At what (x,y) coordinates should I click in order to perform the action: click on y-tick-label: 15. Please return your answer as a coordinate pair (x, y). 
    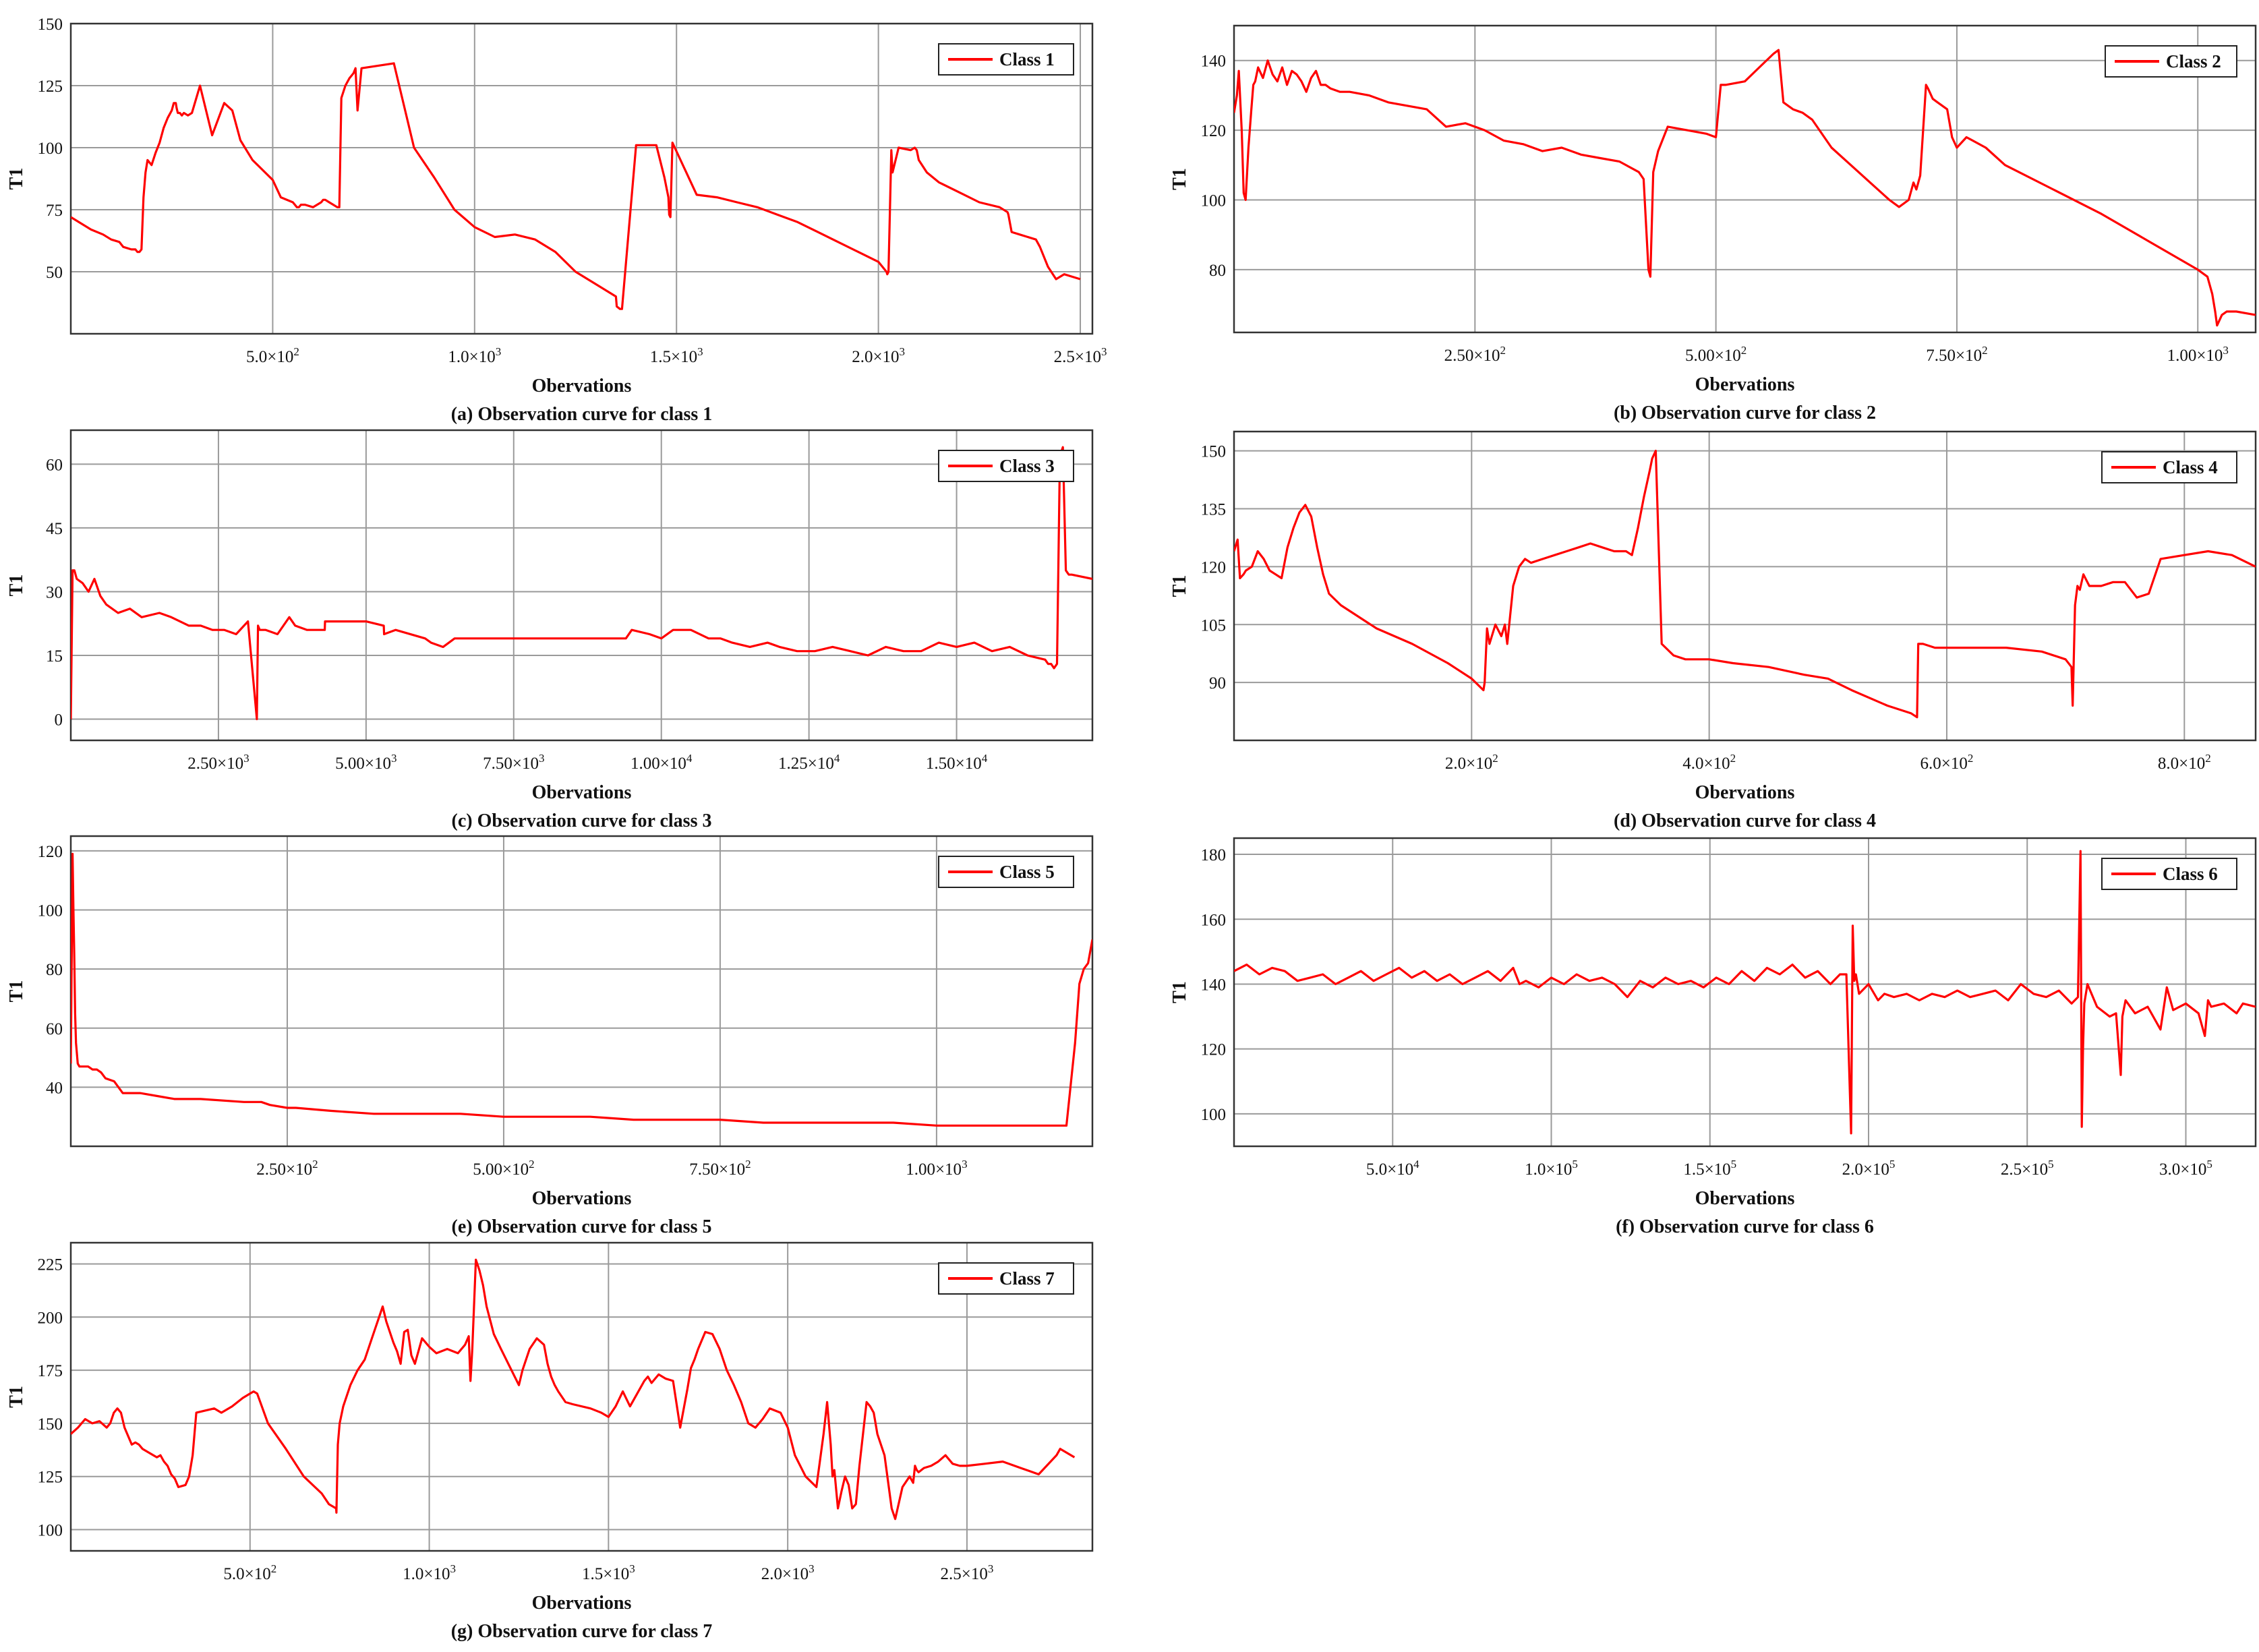
    Looking at the image, I should click on (54, 656).